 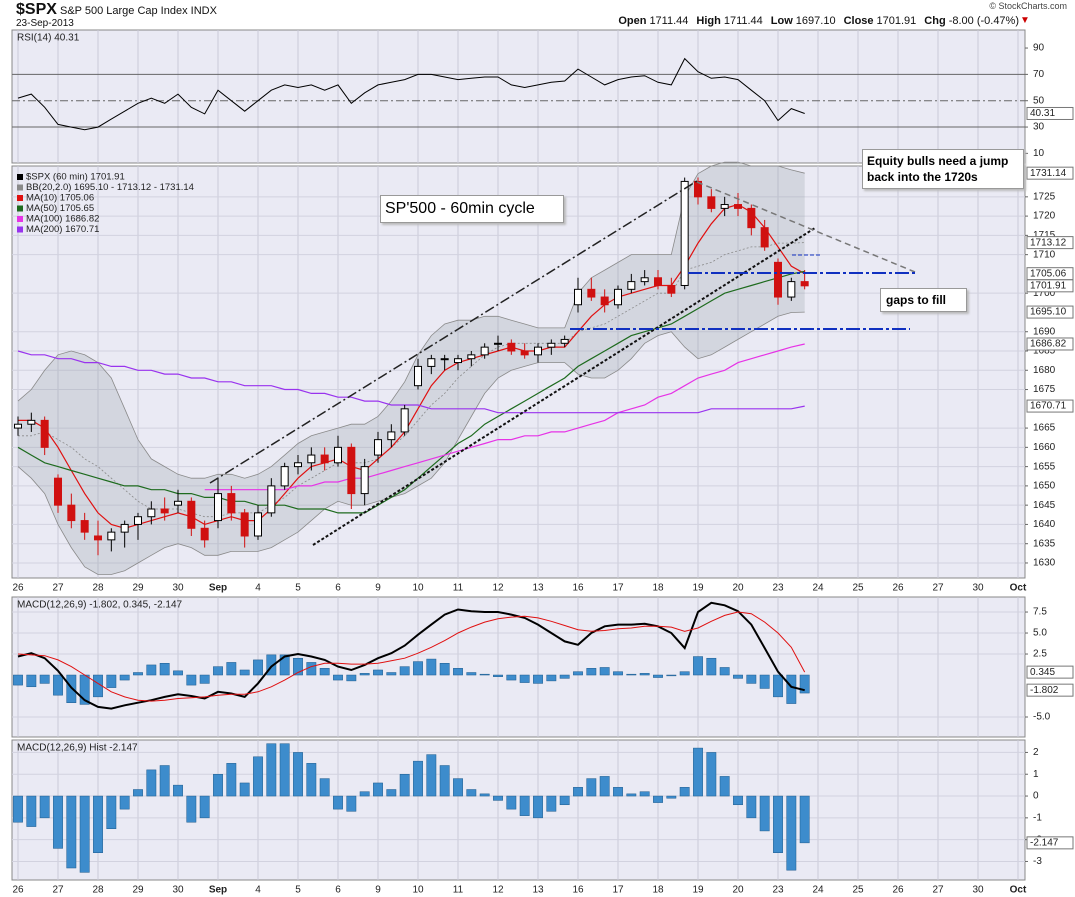 I want to click on value-tag-label: 1686.82, so click(x=1048, y=344).